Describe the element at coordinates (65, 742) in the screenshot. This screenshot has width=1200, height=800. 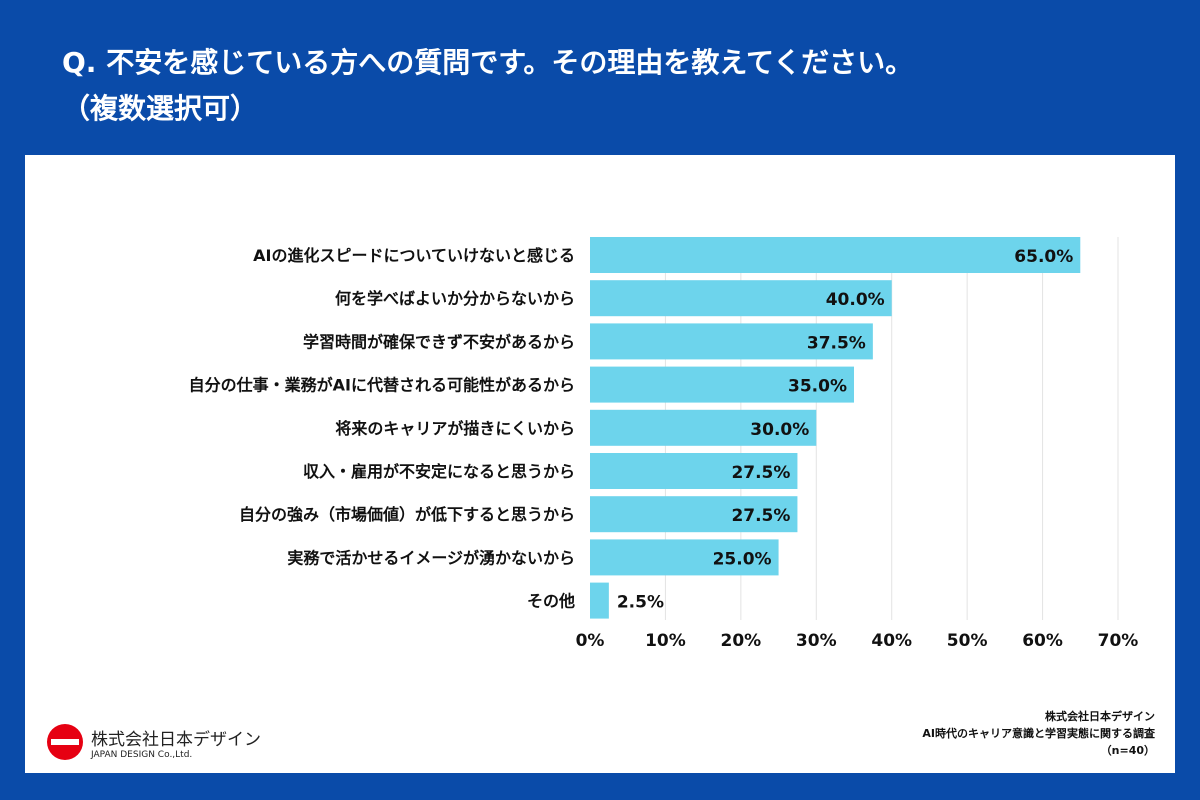
I see `logo-mark-icon` at that location.